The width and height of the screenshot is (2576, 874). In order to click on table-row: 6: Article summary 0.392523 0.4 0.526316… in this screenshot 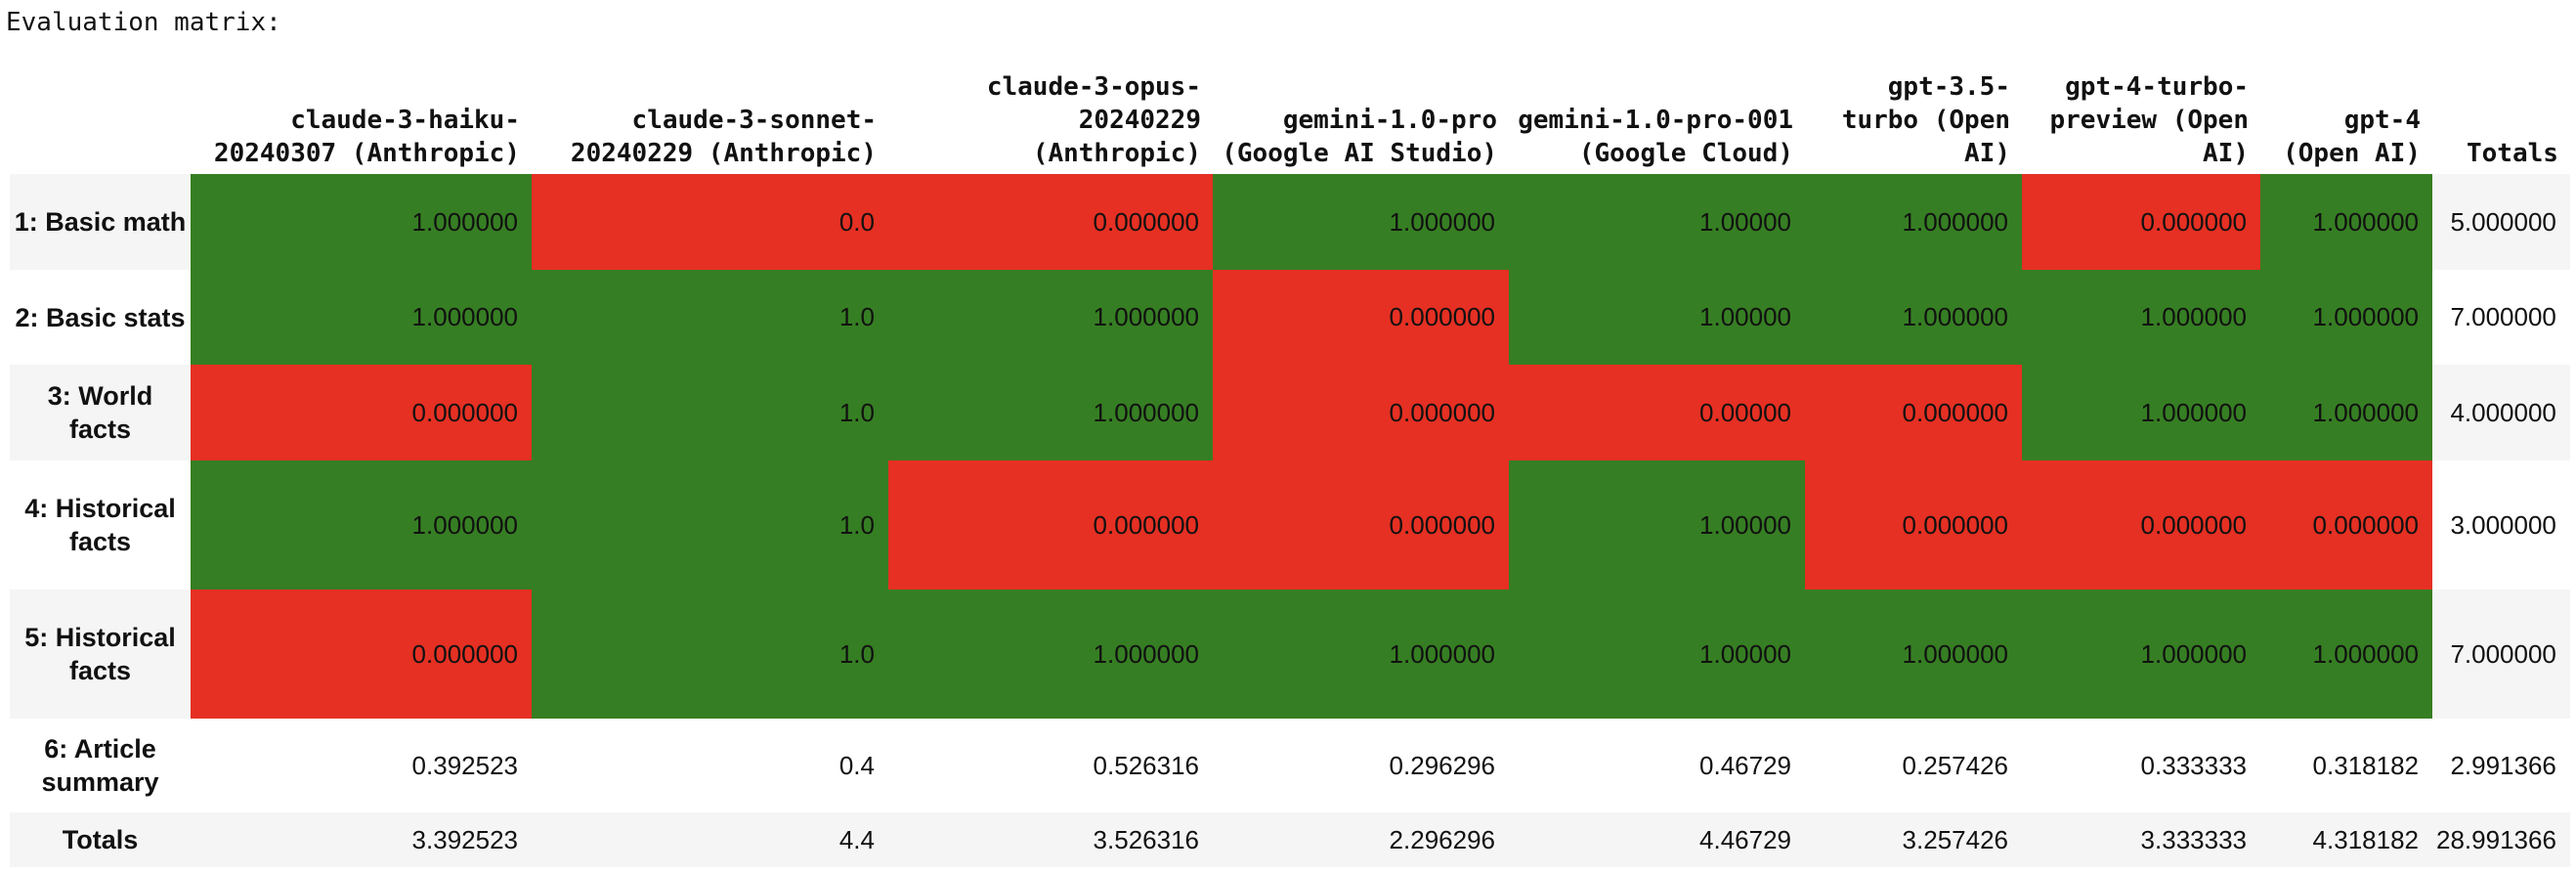, I will do `click(1290, 765)`.